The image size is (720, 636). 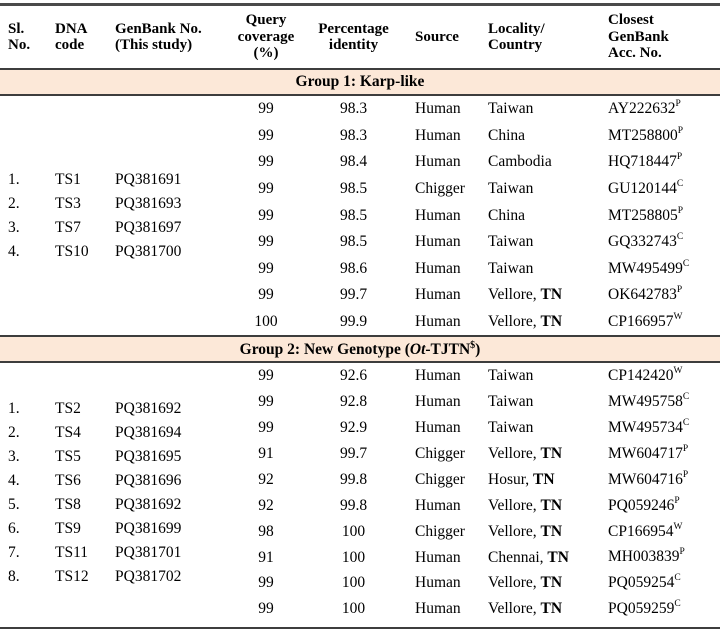 What do you see at coordinates (353, 428) in the screenshot?
I see `cell-percentage-identity: 92.9` at bounding box center [353, 428].